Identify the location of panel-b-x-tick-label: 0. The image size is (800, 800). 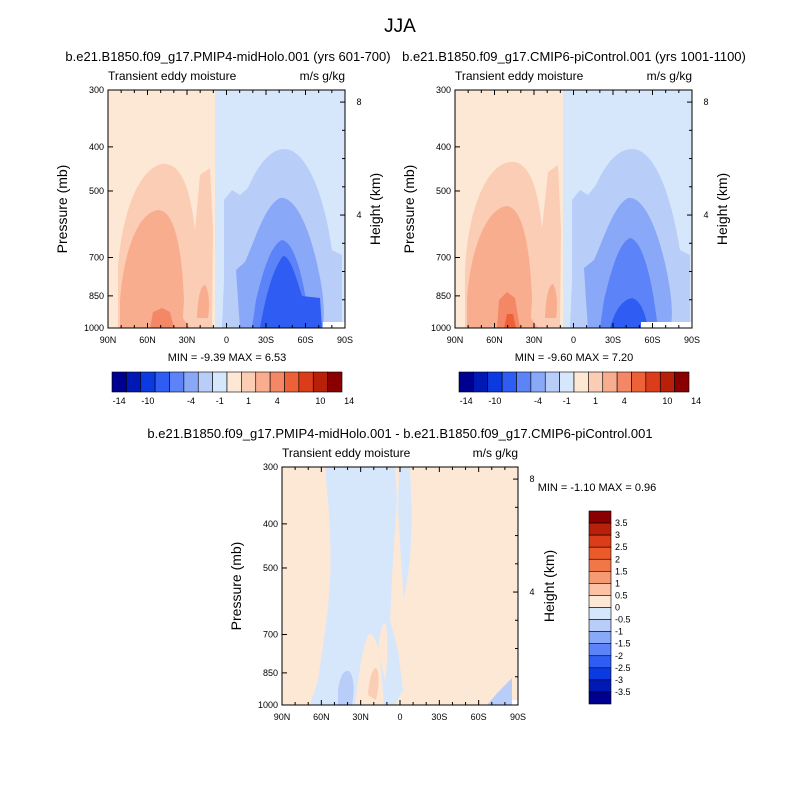
(573, 340).